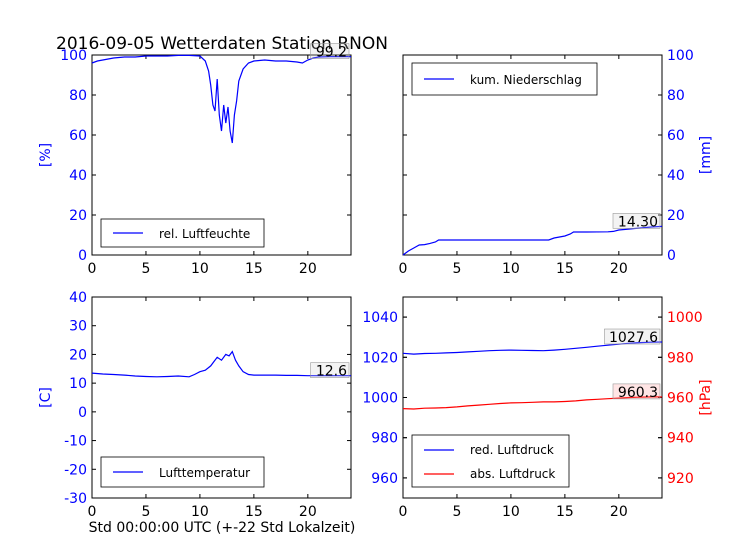  I want to click on y-axis-label: [C], so click(46, 397).